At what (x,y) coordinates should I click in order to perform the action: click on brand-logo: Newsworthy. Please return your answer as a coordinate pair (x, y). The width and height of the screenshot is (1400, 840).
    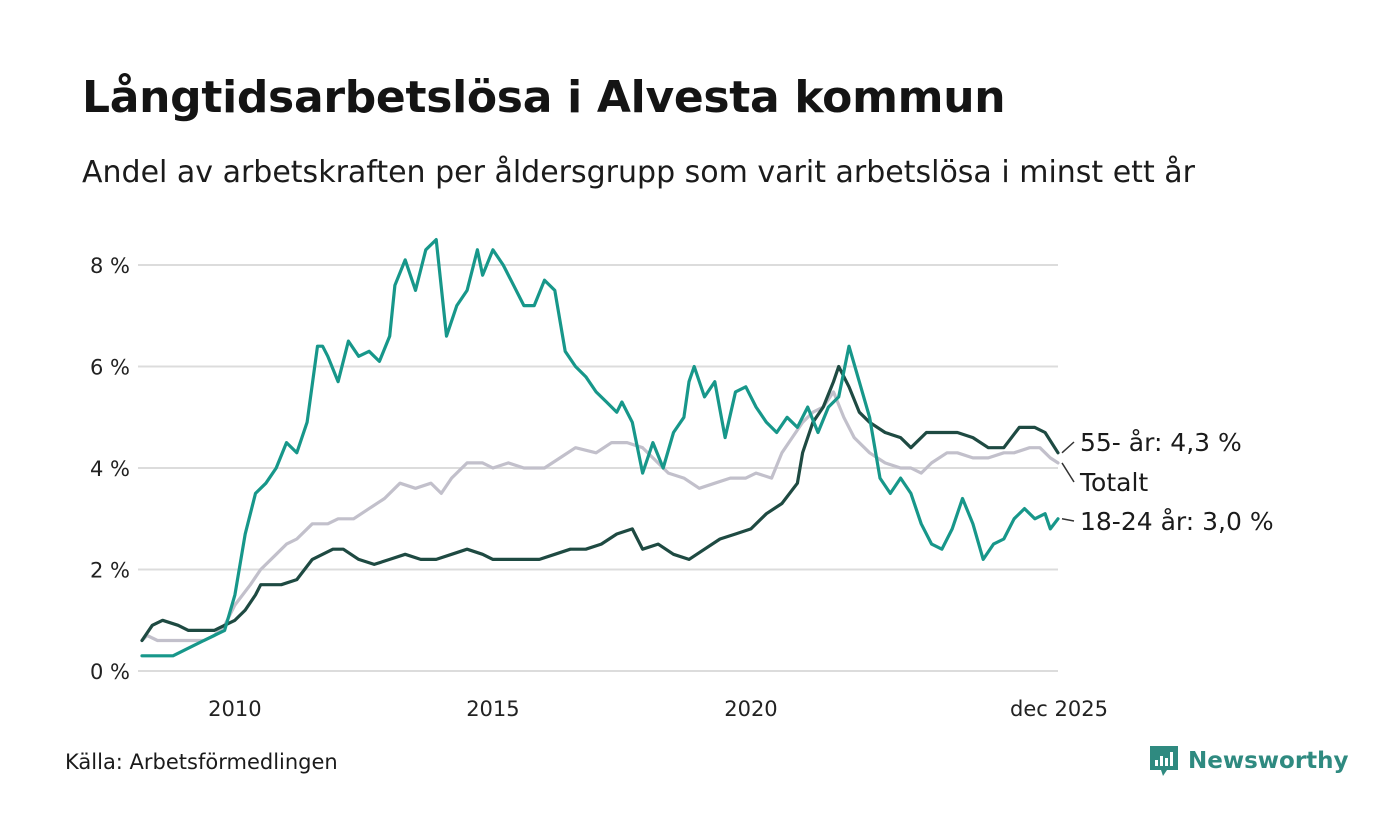
    Looking at the image, I should click on (1248, 761).